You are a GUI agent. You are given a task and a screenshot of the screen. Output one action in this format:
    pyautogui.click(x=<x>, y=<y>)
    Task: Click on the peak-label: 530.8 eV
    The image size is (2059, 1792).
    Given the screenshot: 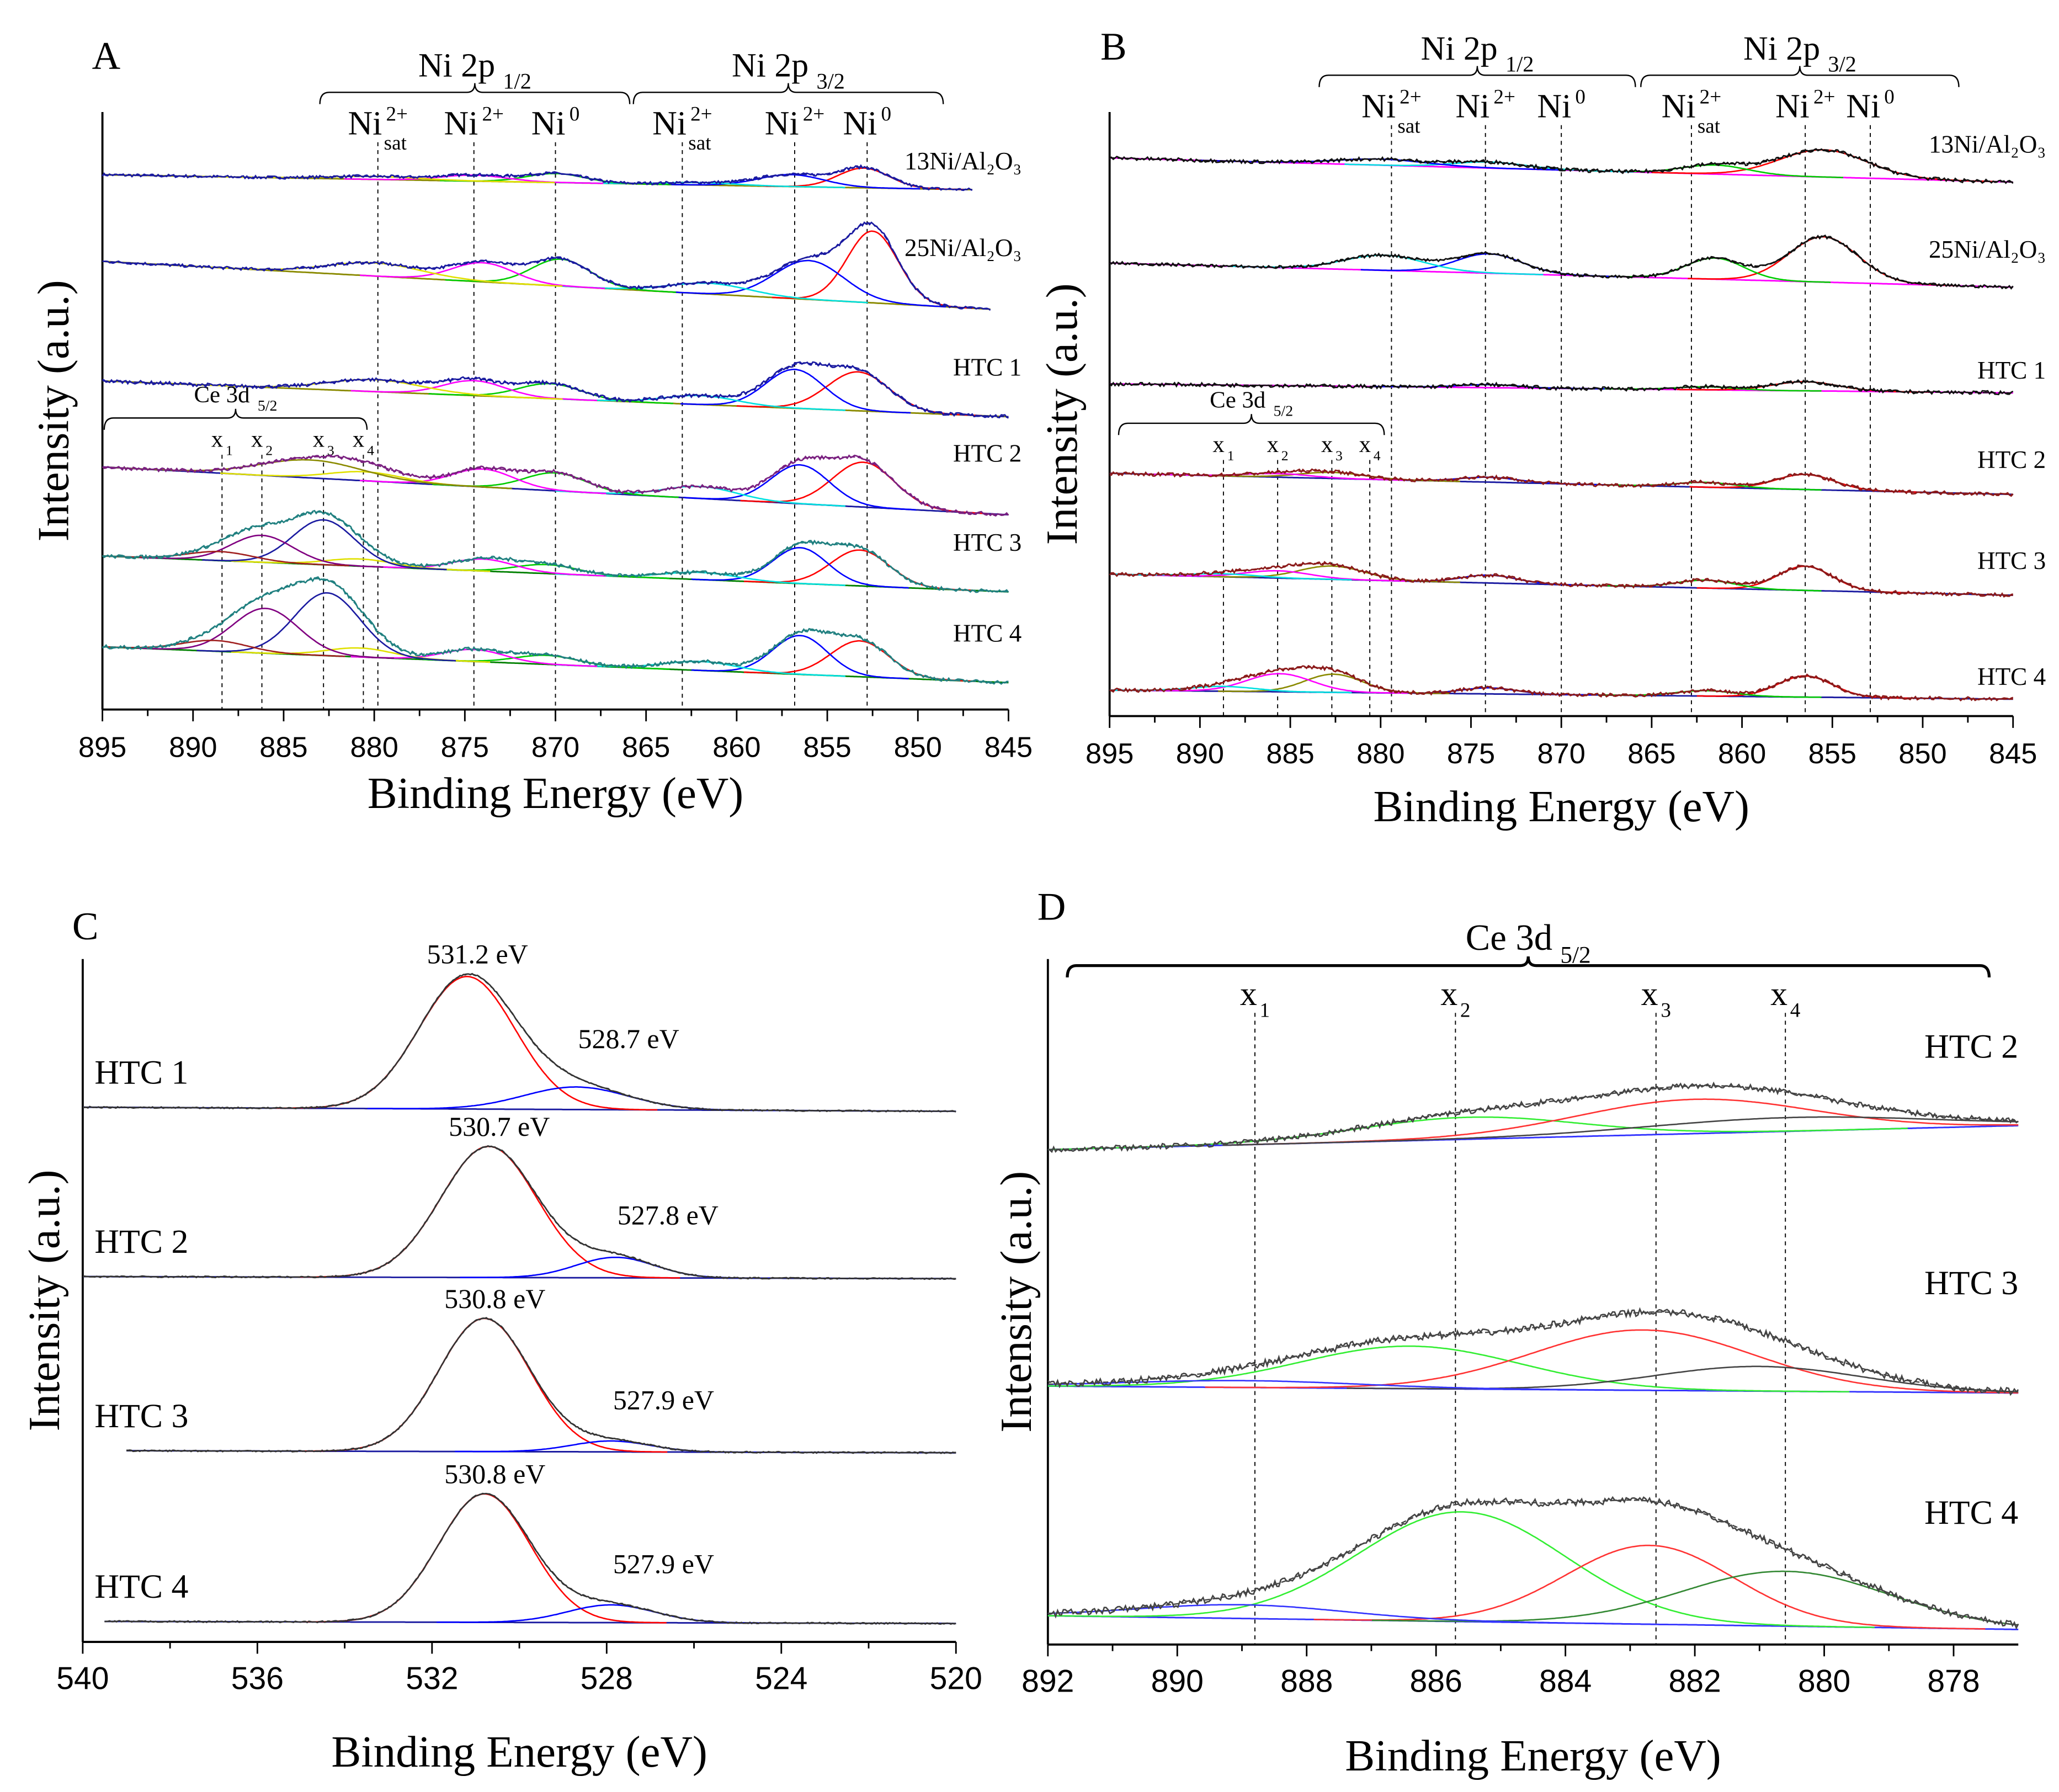 What is the action you would take?
    pyautogui.click(x=494, y=1473)
    